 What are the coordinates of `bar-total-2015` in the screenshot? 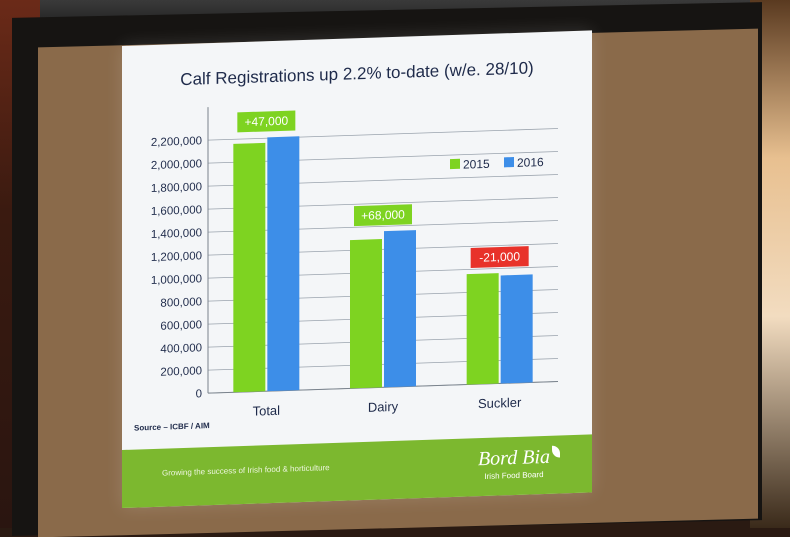 It's located at (249, 267).